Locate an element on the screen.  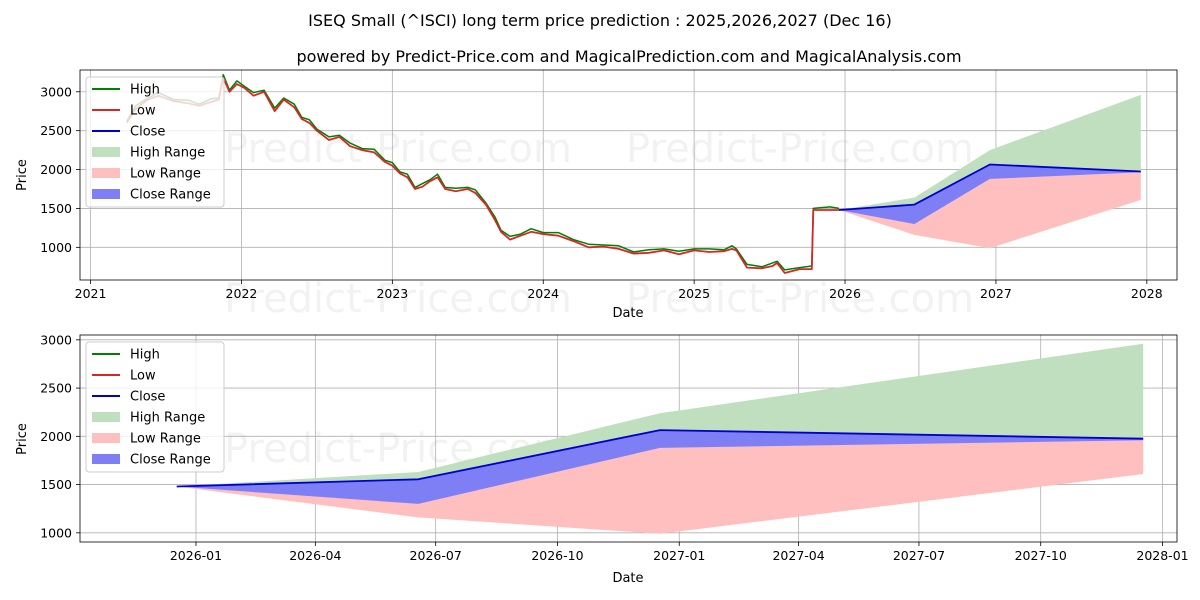
x-tick-label: 2026-01 is located at coordinates (196, 555).